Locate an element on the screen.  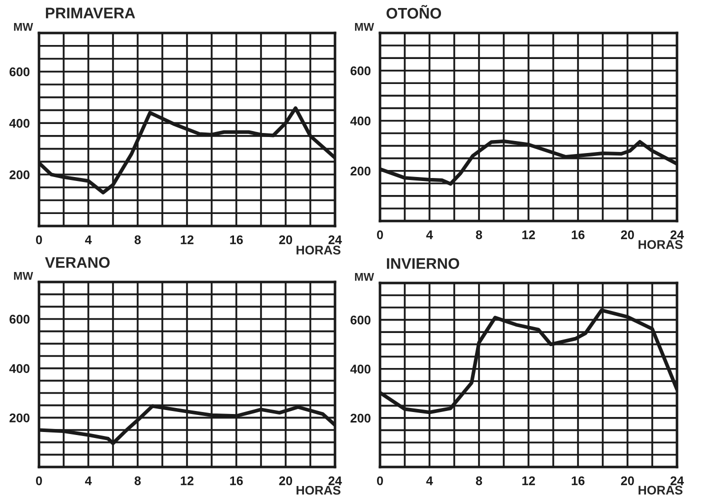
chart-title: VERANO is located at coordinates (77, 262).